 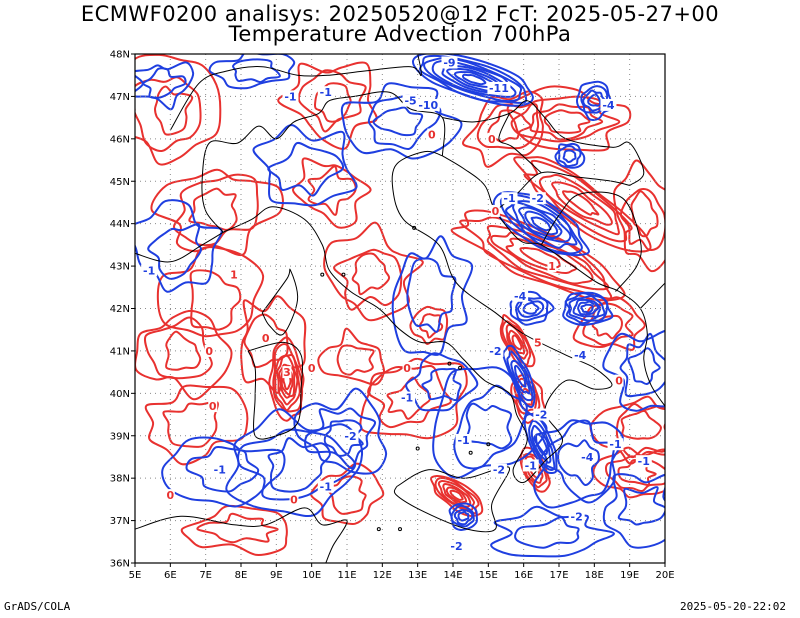 What do you see at coordinates (538, 342) in the screenshot?
I see `contour-label: 5` at bounding box center [538, 342].